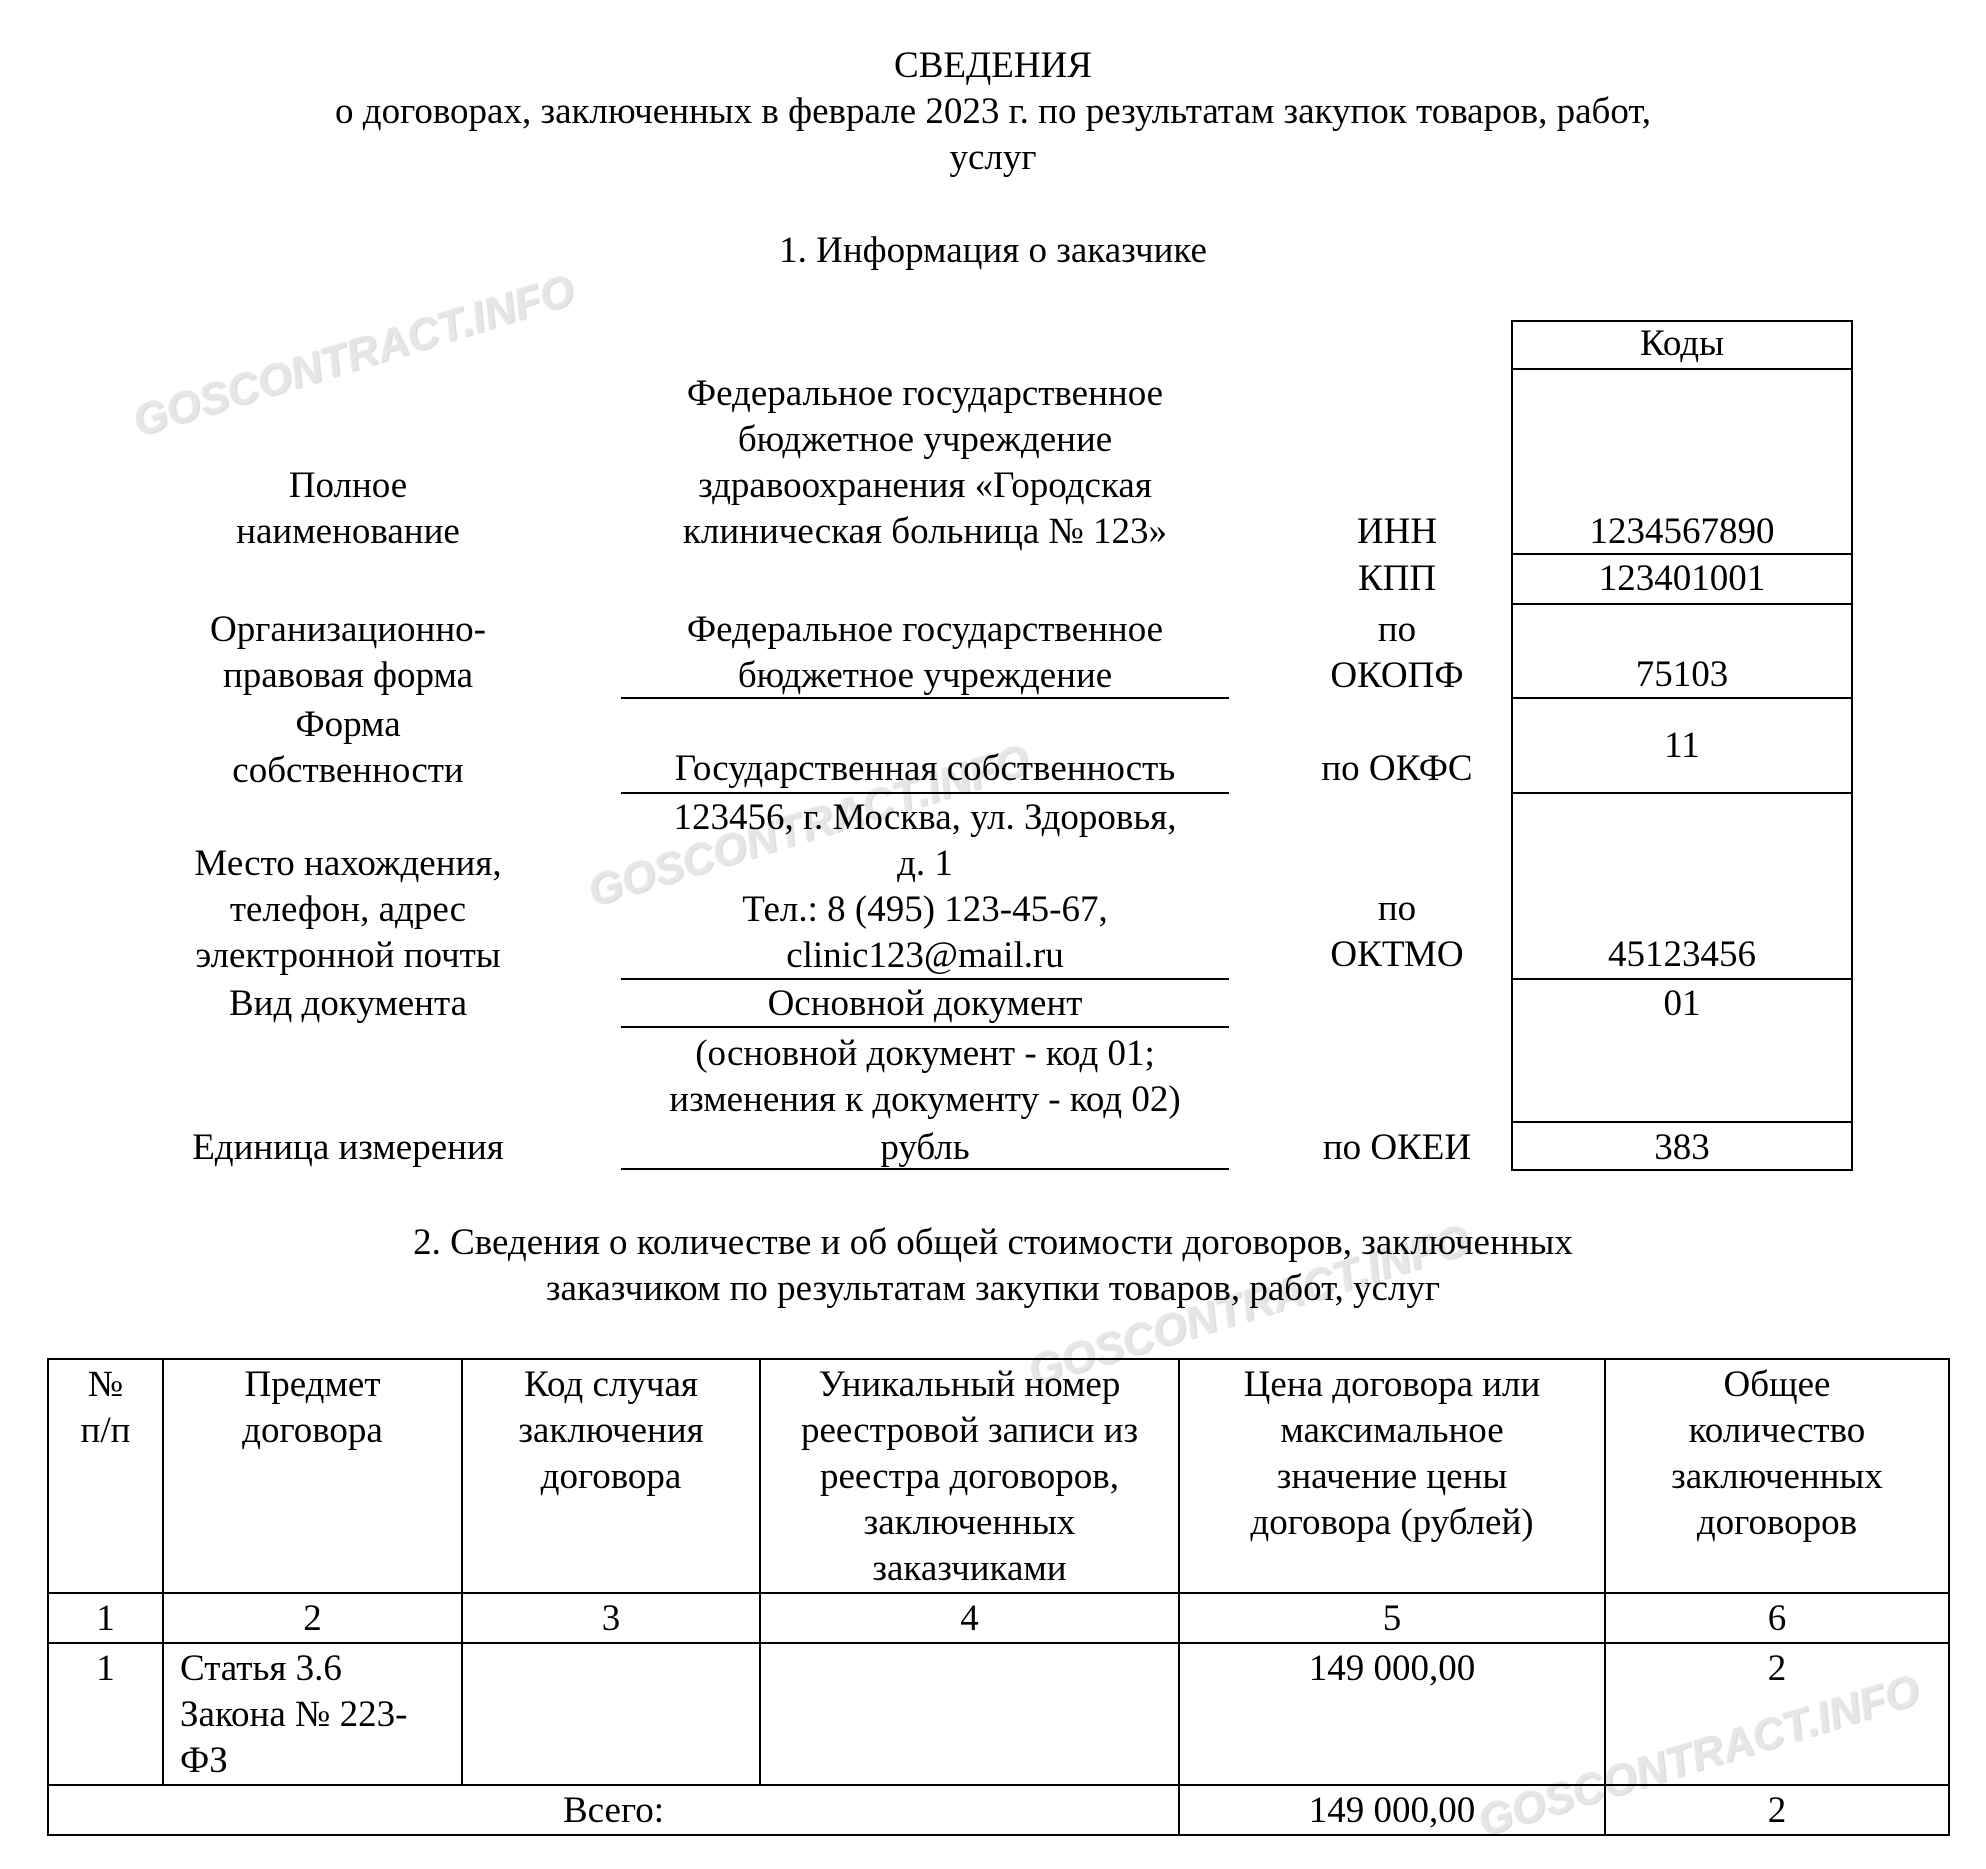 Image resolution: width=1986 pixels, height=1869 pixels. What do you see at coordinates (993, 250) in the screenshot?
I see `section1-title: 1. Информация о заказчике` at bounding box center [993, 250].